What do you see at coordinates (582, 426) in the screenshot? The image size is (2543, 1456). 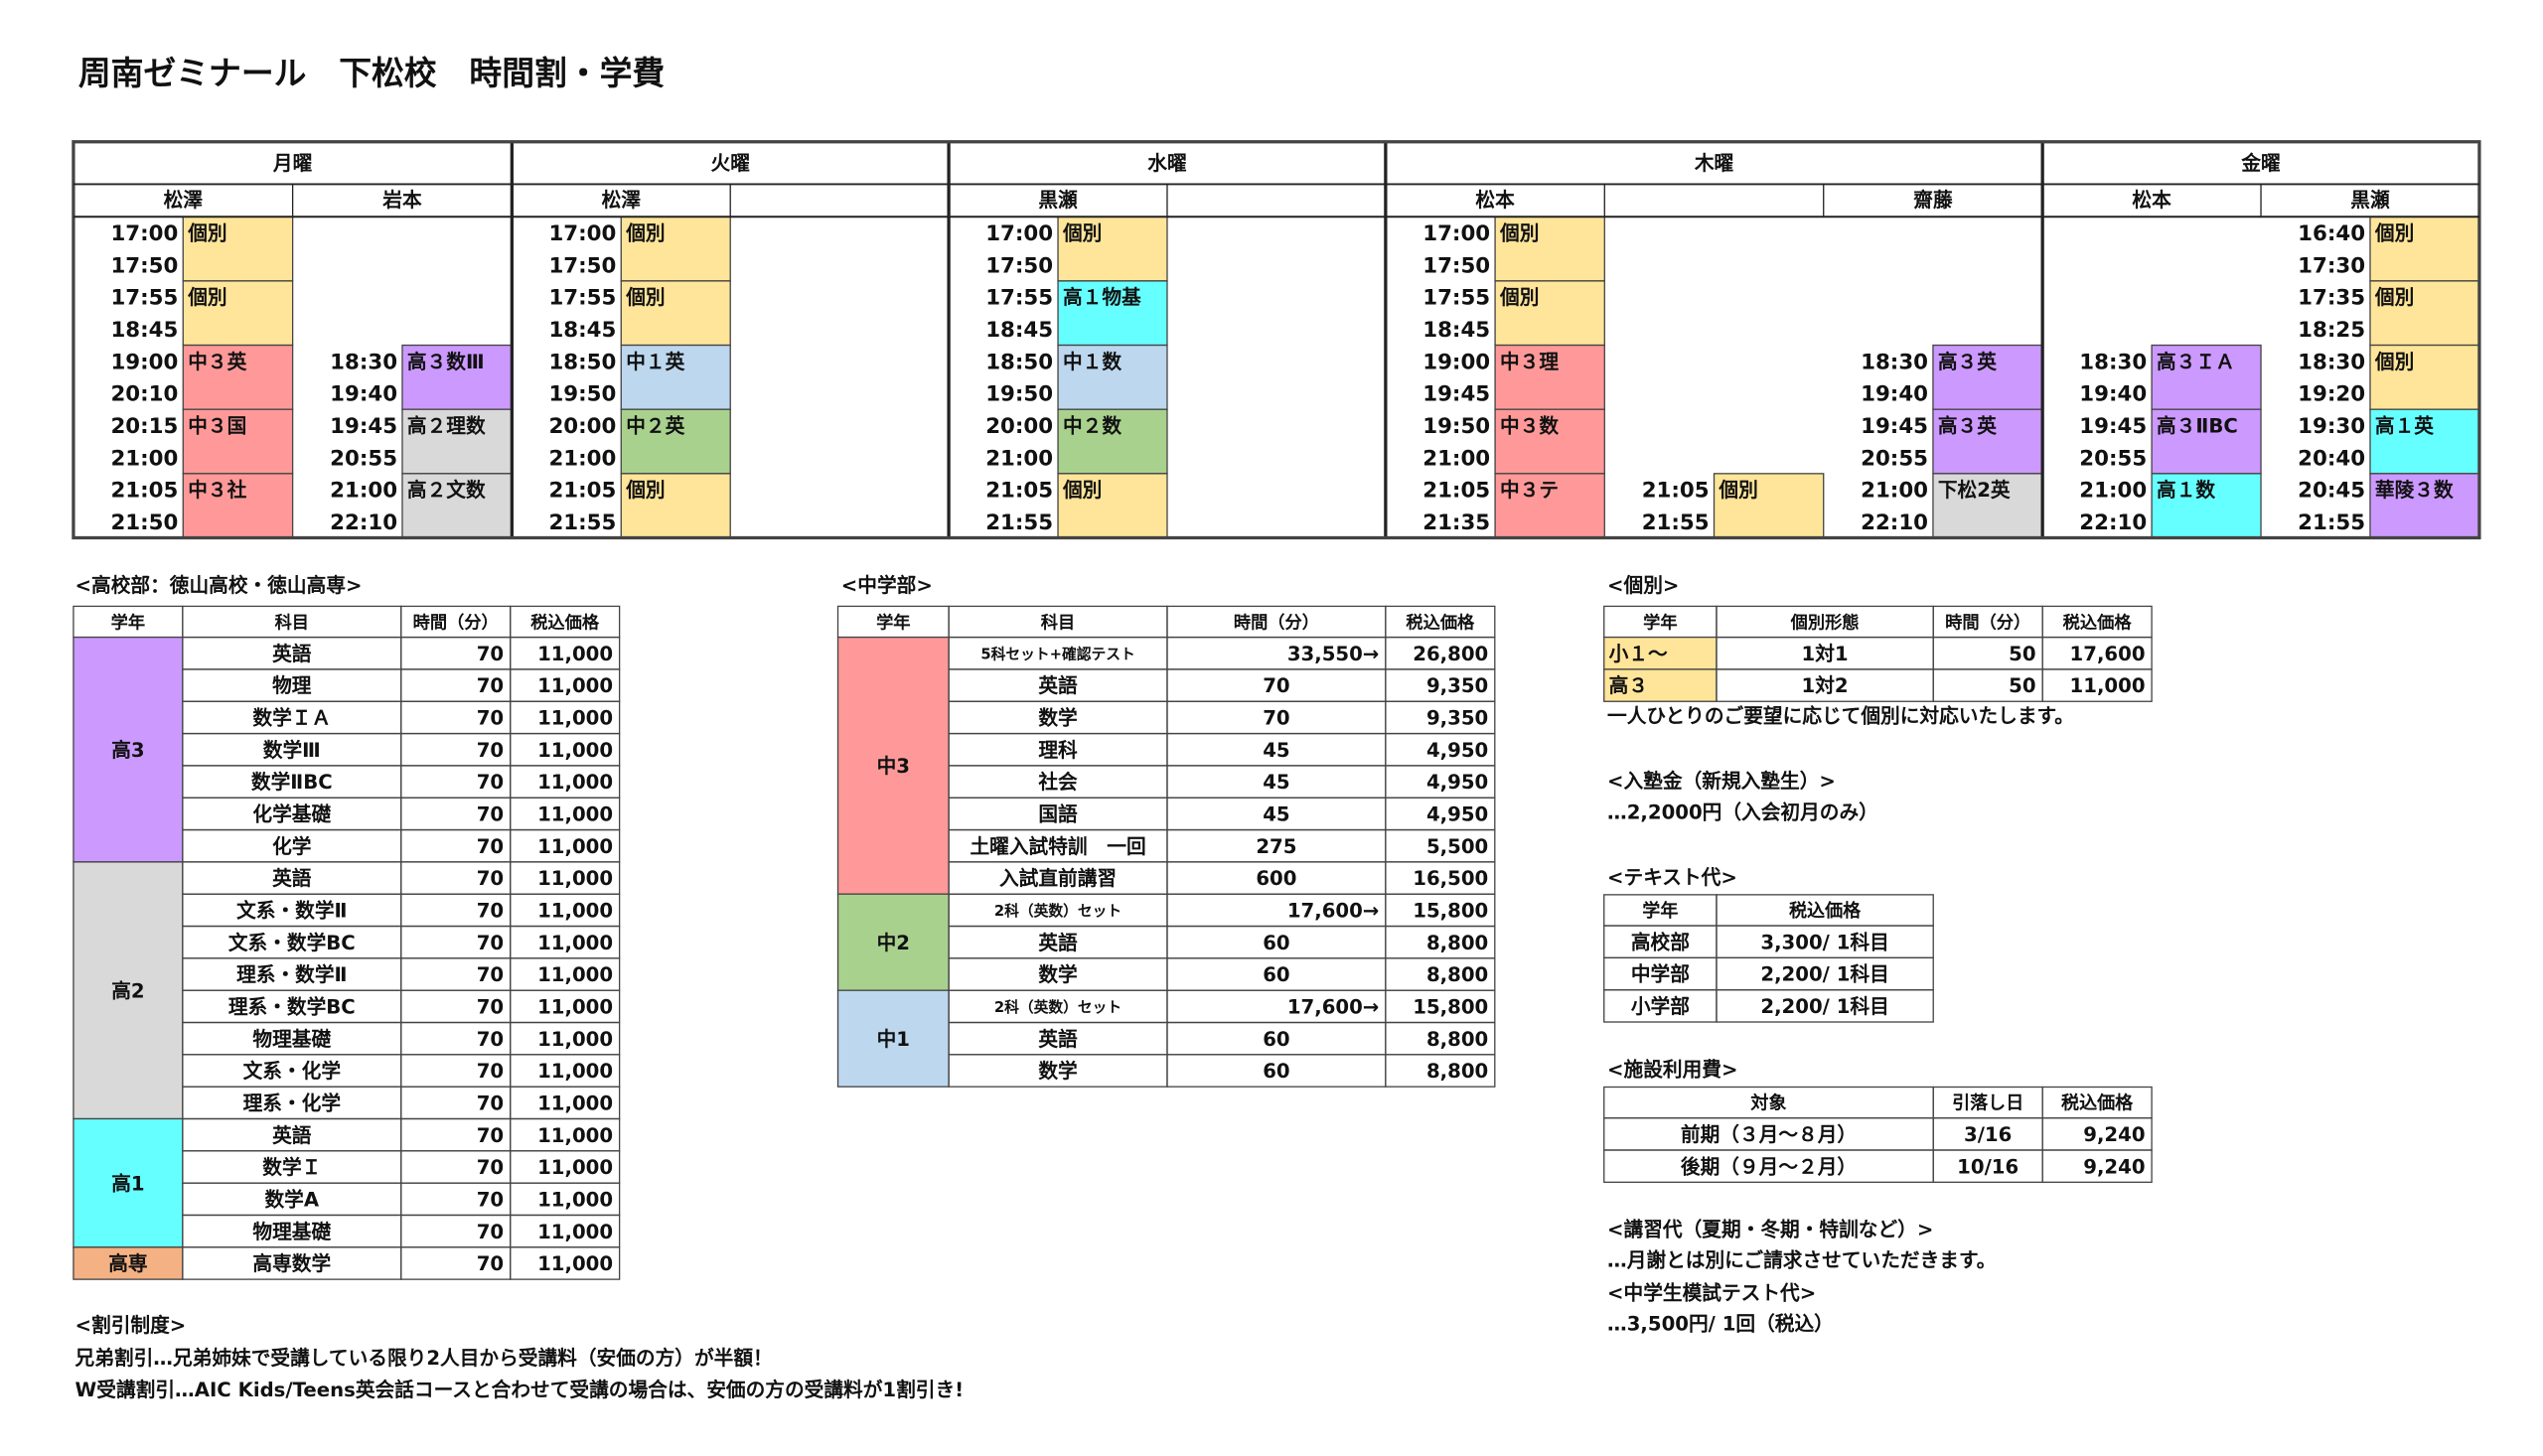 I see `start-time: 20:00` at bounding box center [582, 426].